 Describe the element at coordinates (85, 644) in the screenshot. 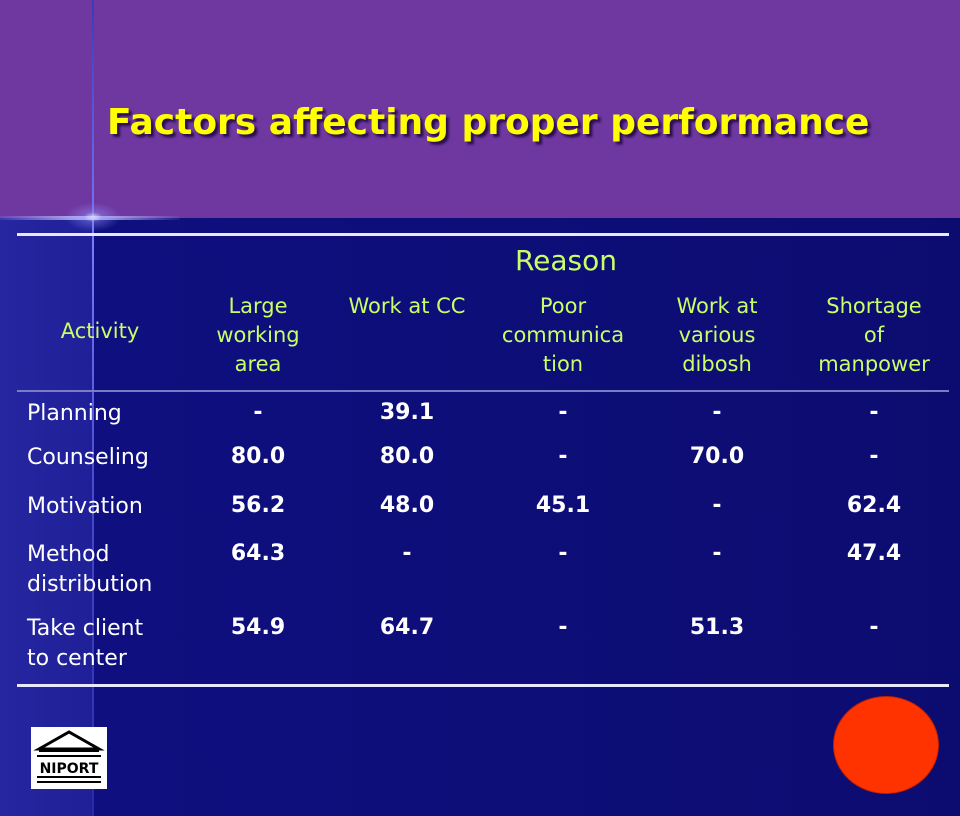

I see `row-label: Take client to center` at that location.